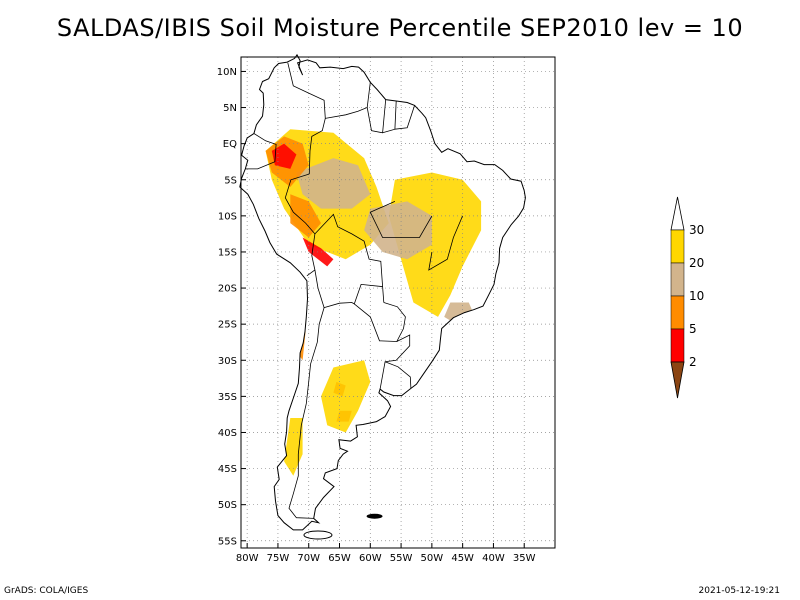 Image resolution: width=800 pixels, height=600 pixels. What do you see at coordinates (693, 362) in the screenshot?
I see `colorbar-level-label: 2` at bounding box center [693, 362].